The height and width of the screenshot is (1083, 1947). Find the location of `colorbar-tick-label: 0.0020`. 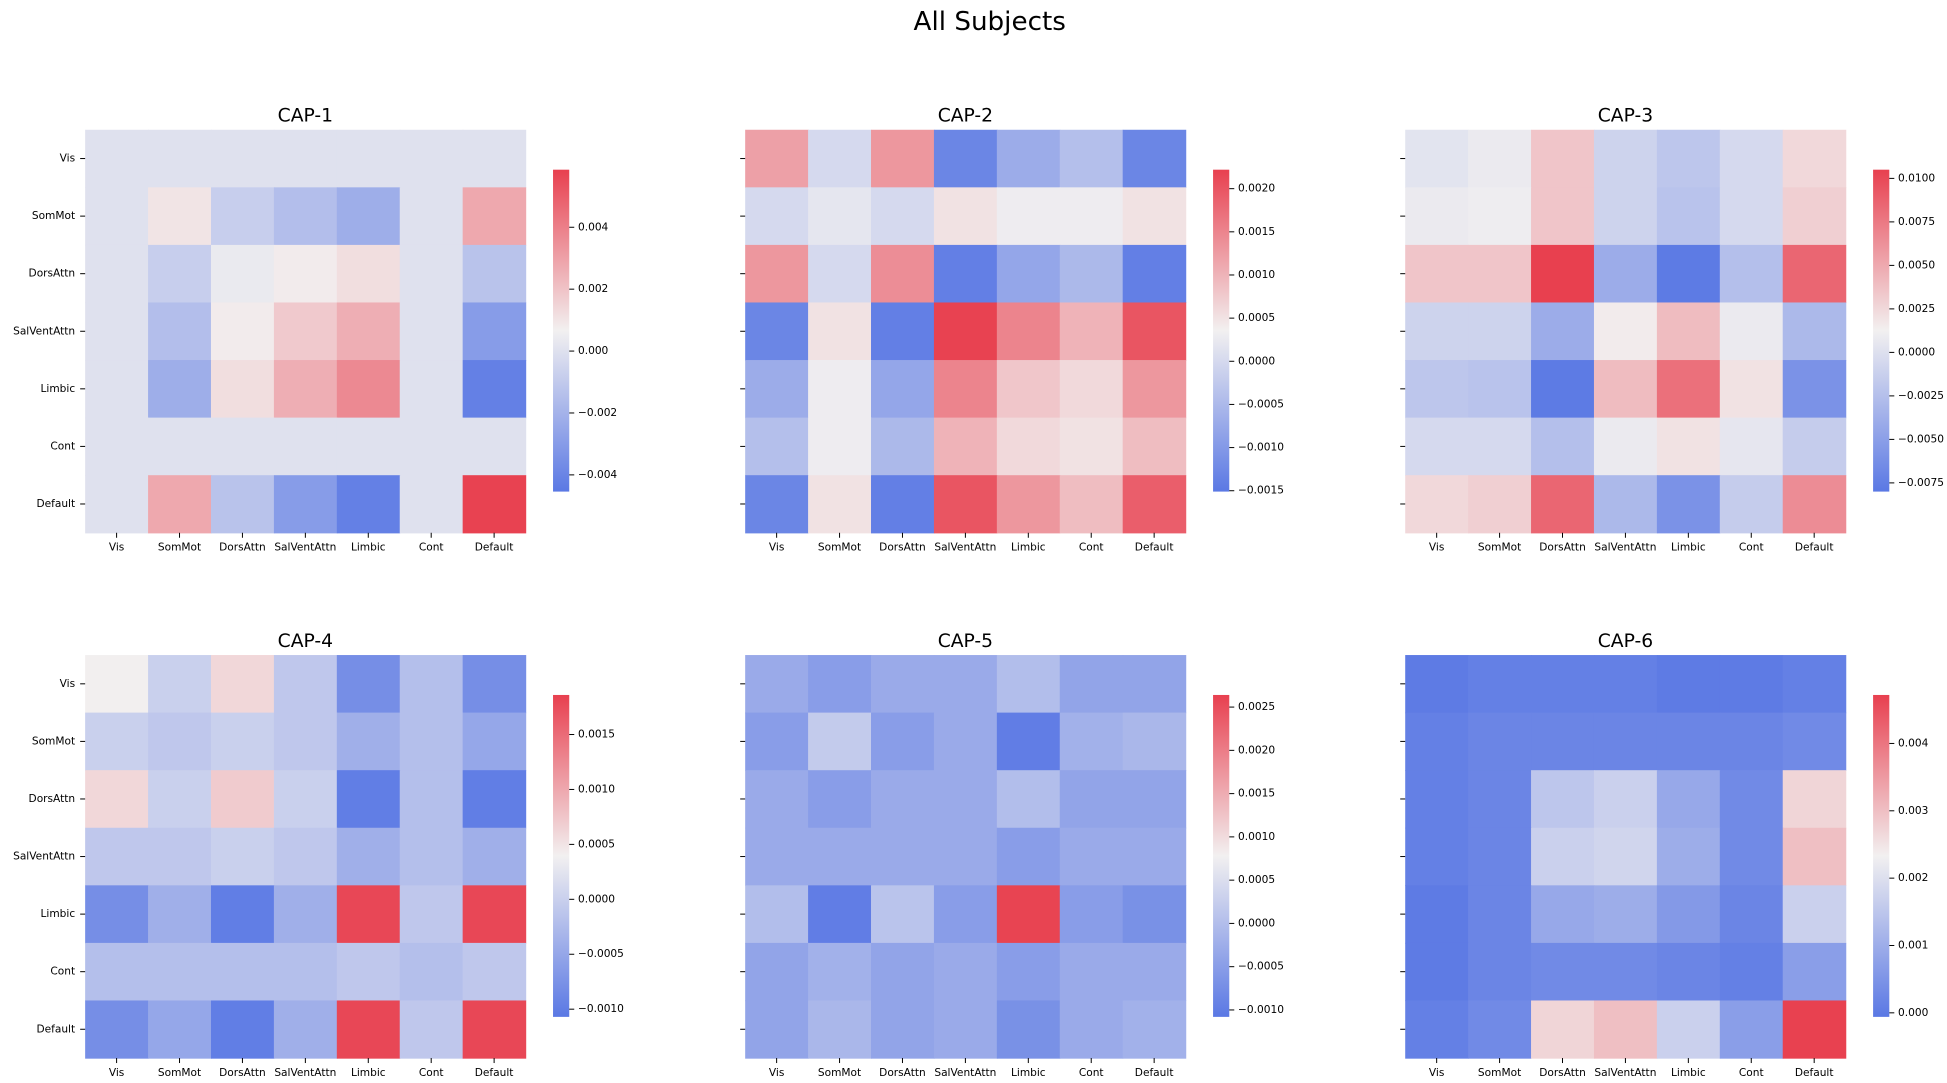

colorbar-tick-label: 0.0020 is located at coordinates (1256, 189).